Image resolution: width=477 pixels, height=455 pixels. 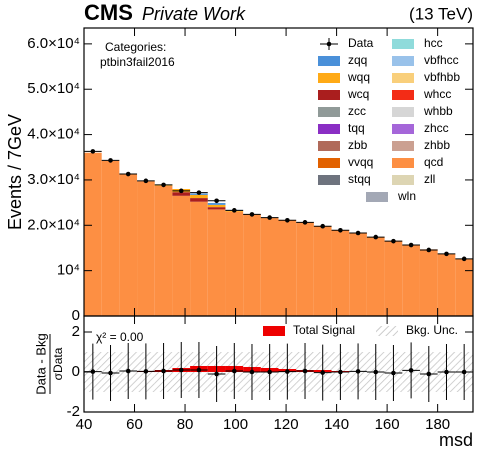 I want to click on x-tick-label: 180, so click(x=437, y=424).